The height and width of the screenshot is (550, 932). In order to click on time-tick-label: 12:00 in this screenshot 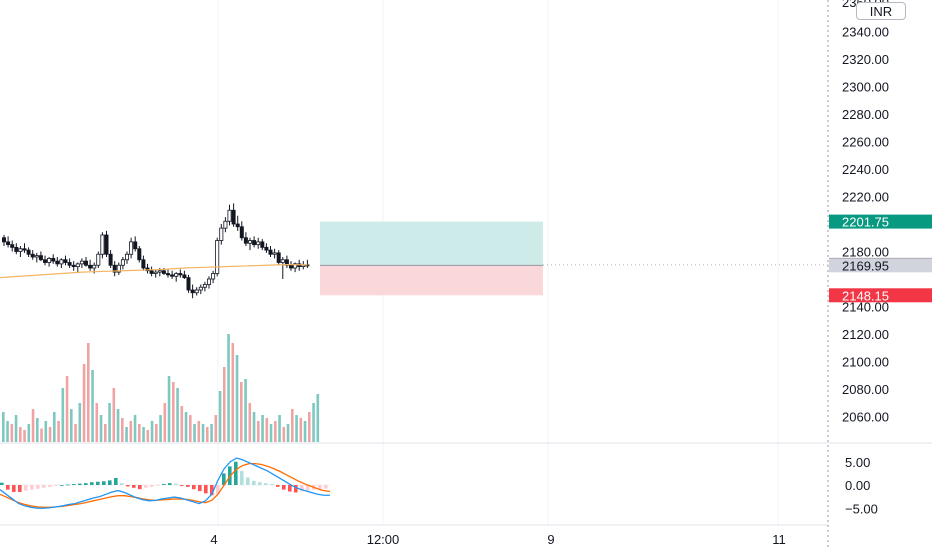, I will do `click(383, 539)`.